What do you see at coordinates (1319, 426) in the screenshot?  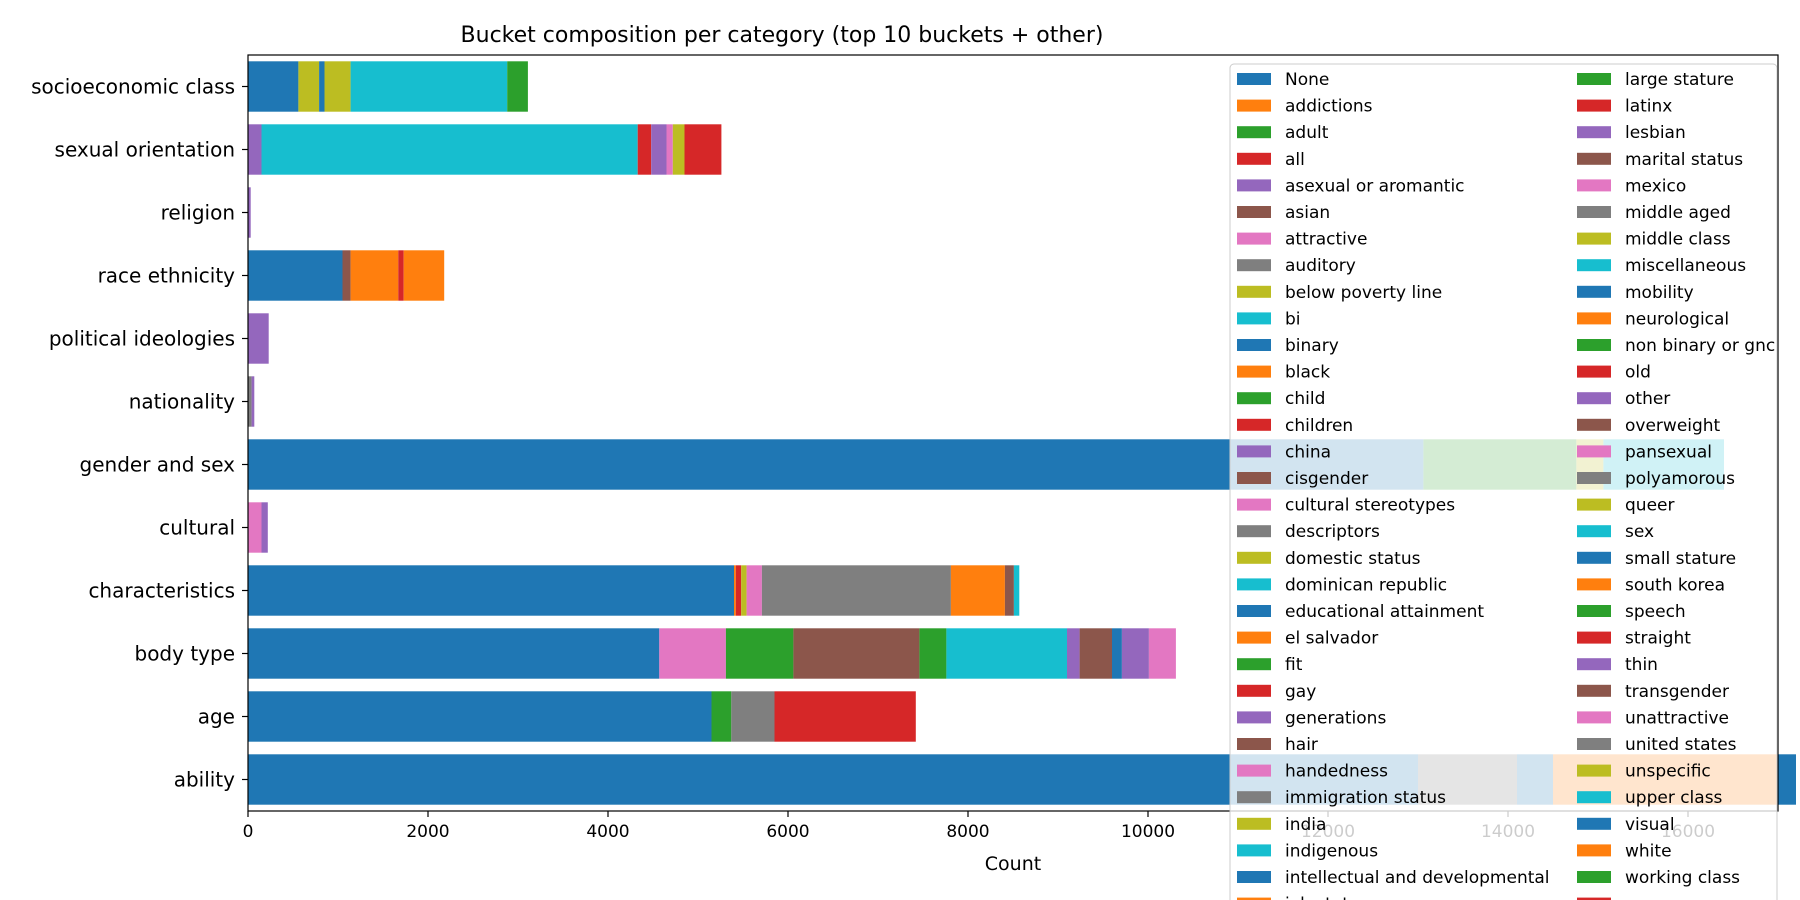 I see `legend-entry-label: children` at bounding box center [1319, 426].